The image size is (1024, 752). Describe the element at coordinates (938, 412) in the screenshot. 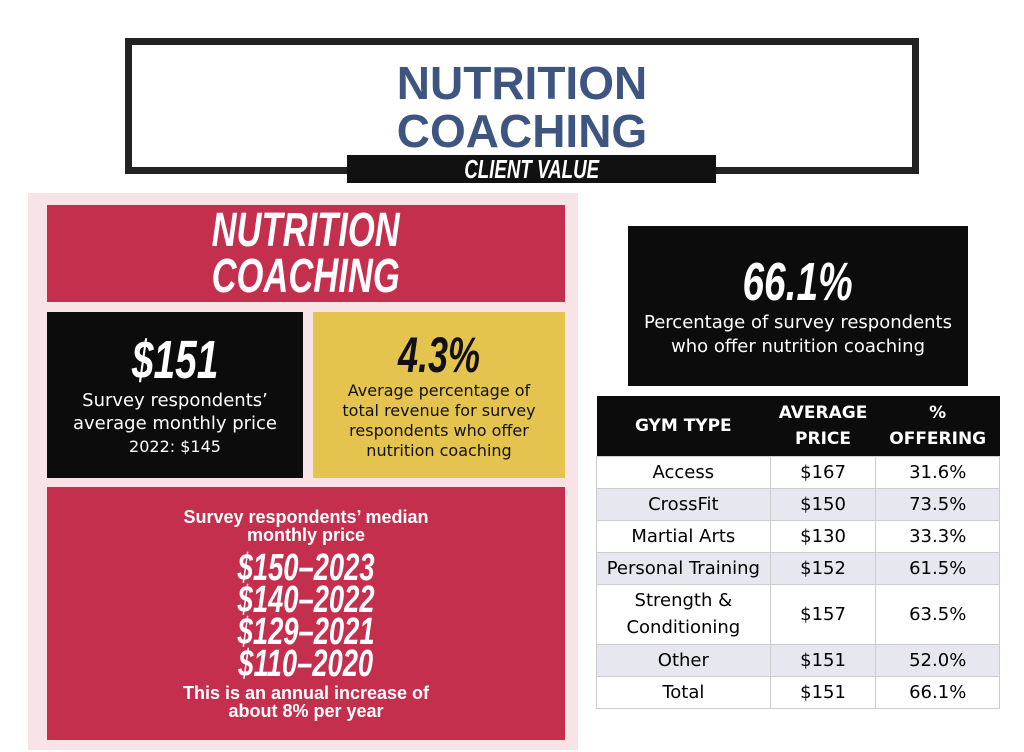

I see `header-text: %` at that location.